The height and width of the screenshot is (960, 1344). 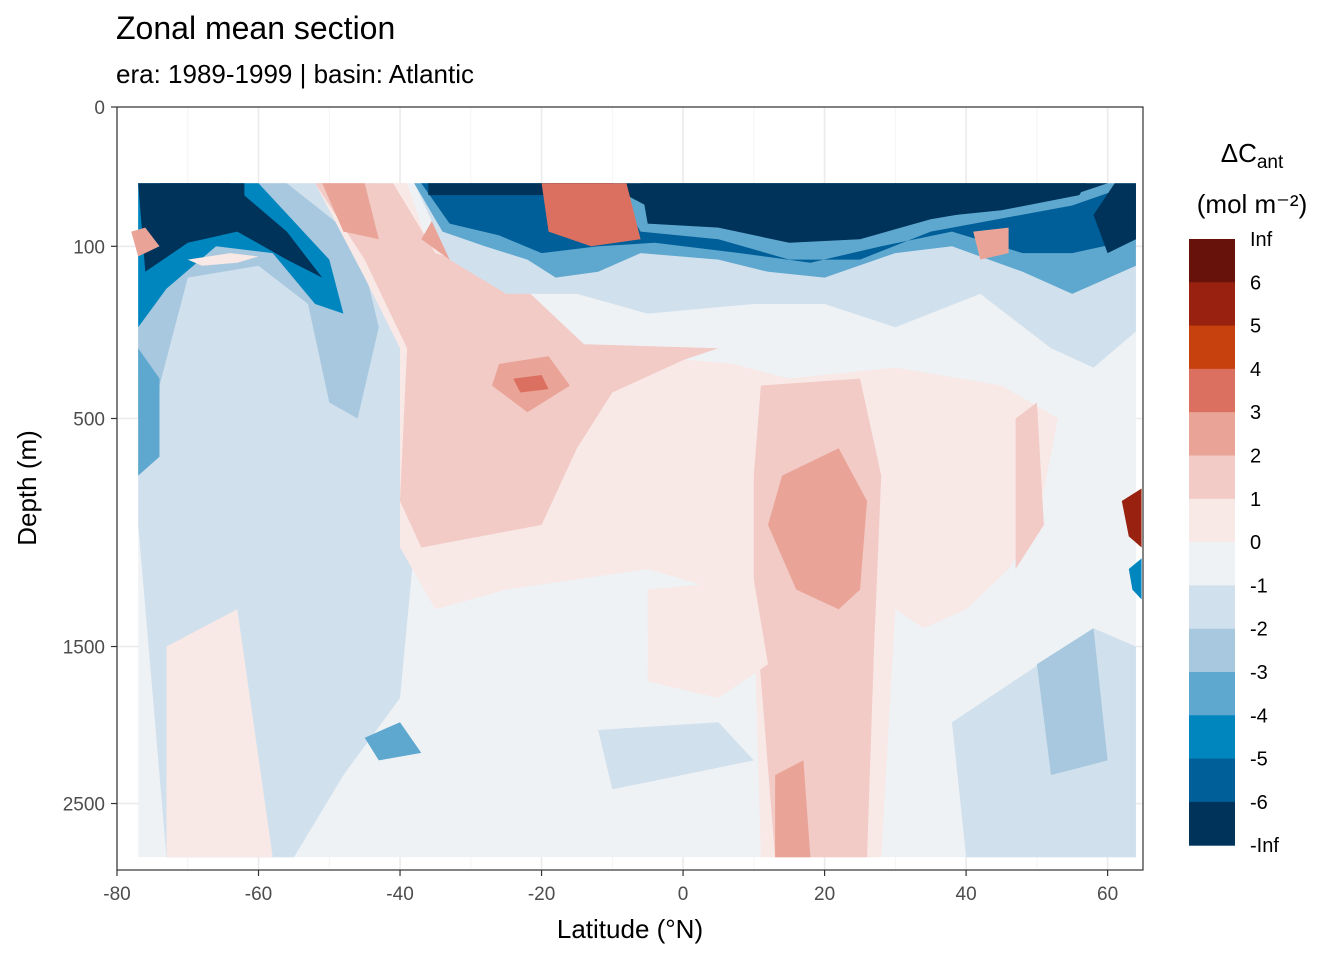 I want to click on legend-title: ΔCant, so click(x=1252, y=155).